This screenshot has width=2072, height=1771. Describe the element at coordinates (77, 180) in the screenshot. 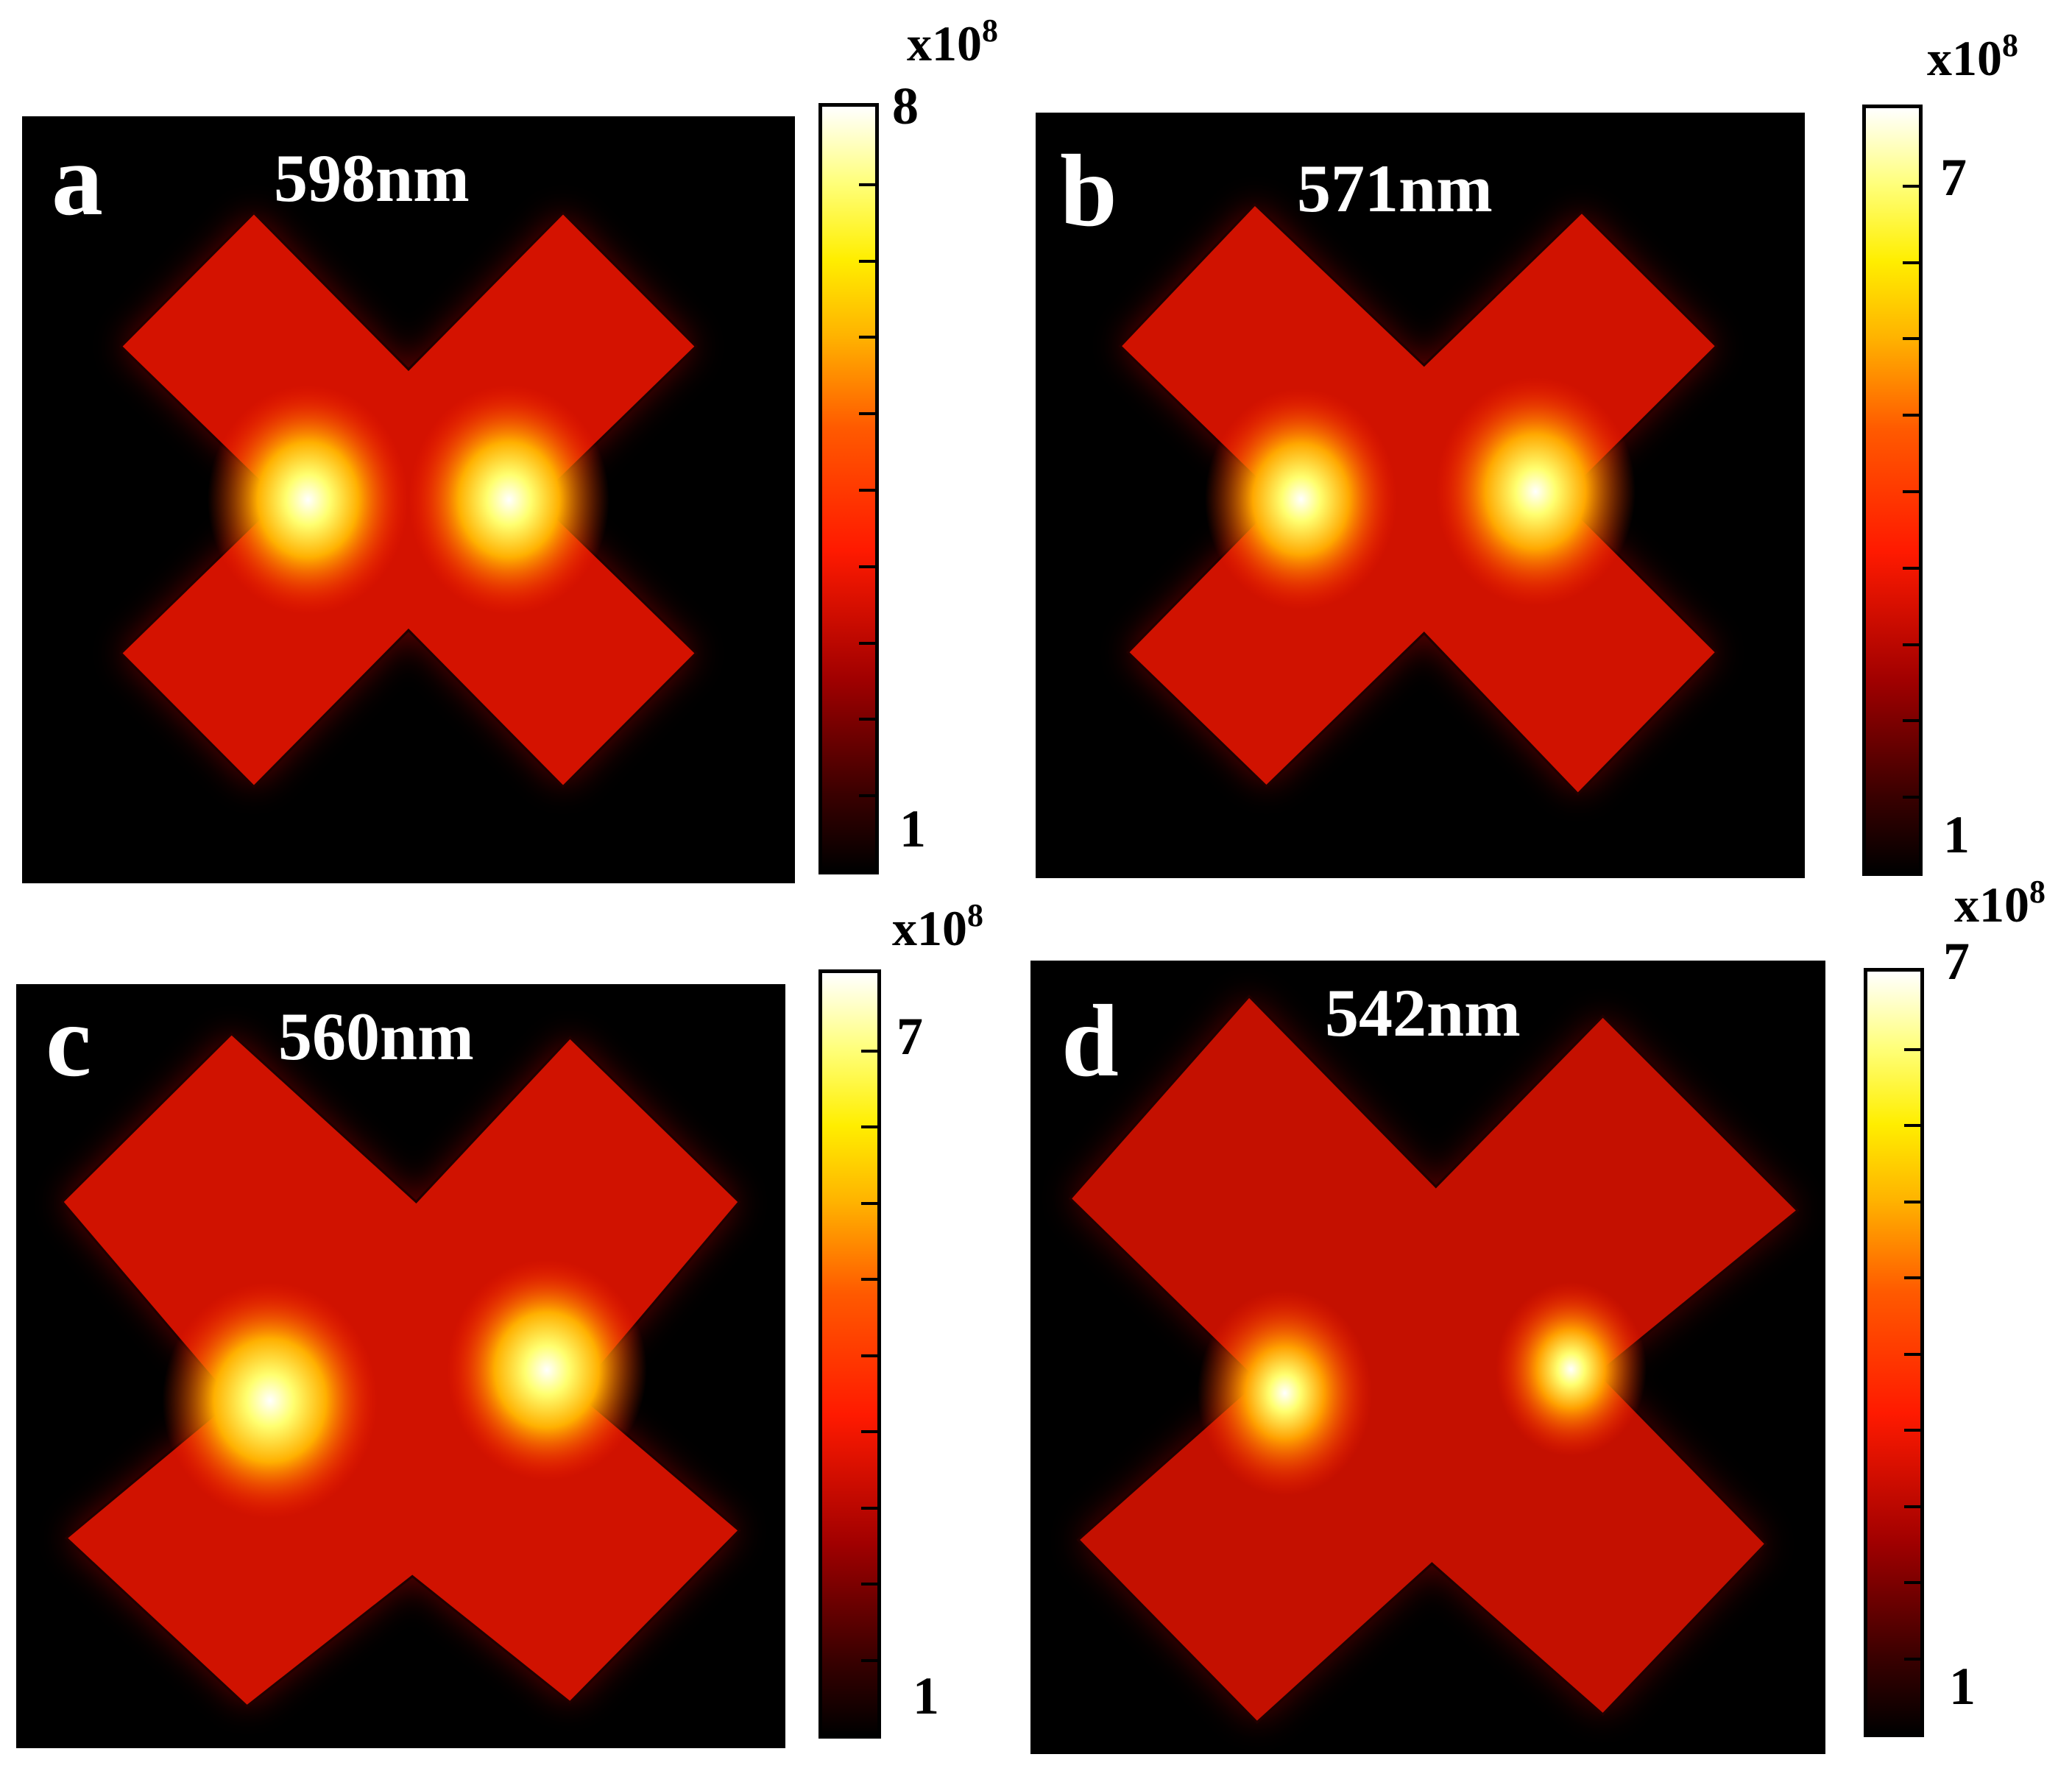

I see `panel-letter: a` at that location.